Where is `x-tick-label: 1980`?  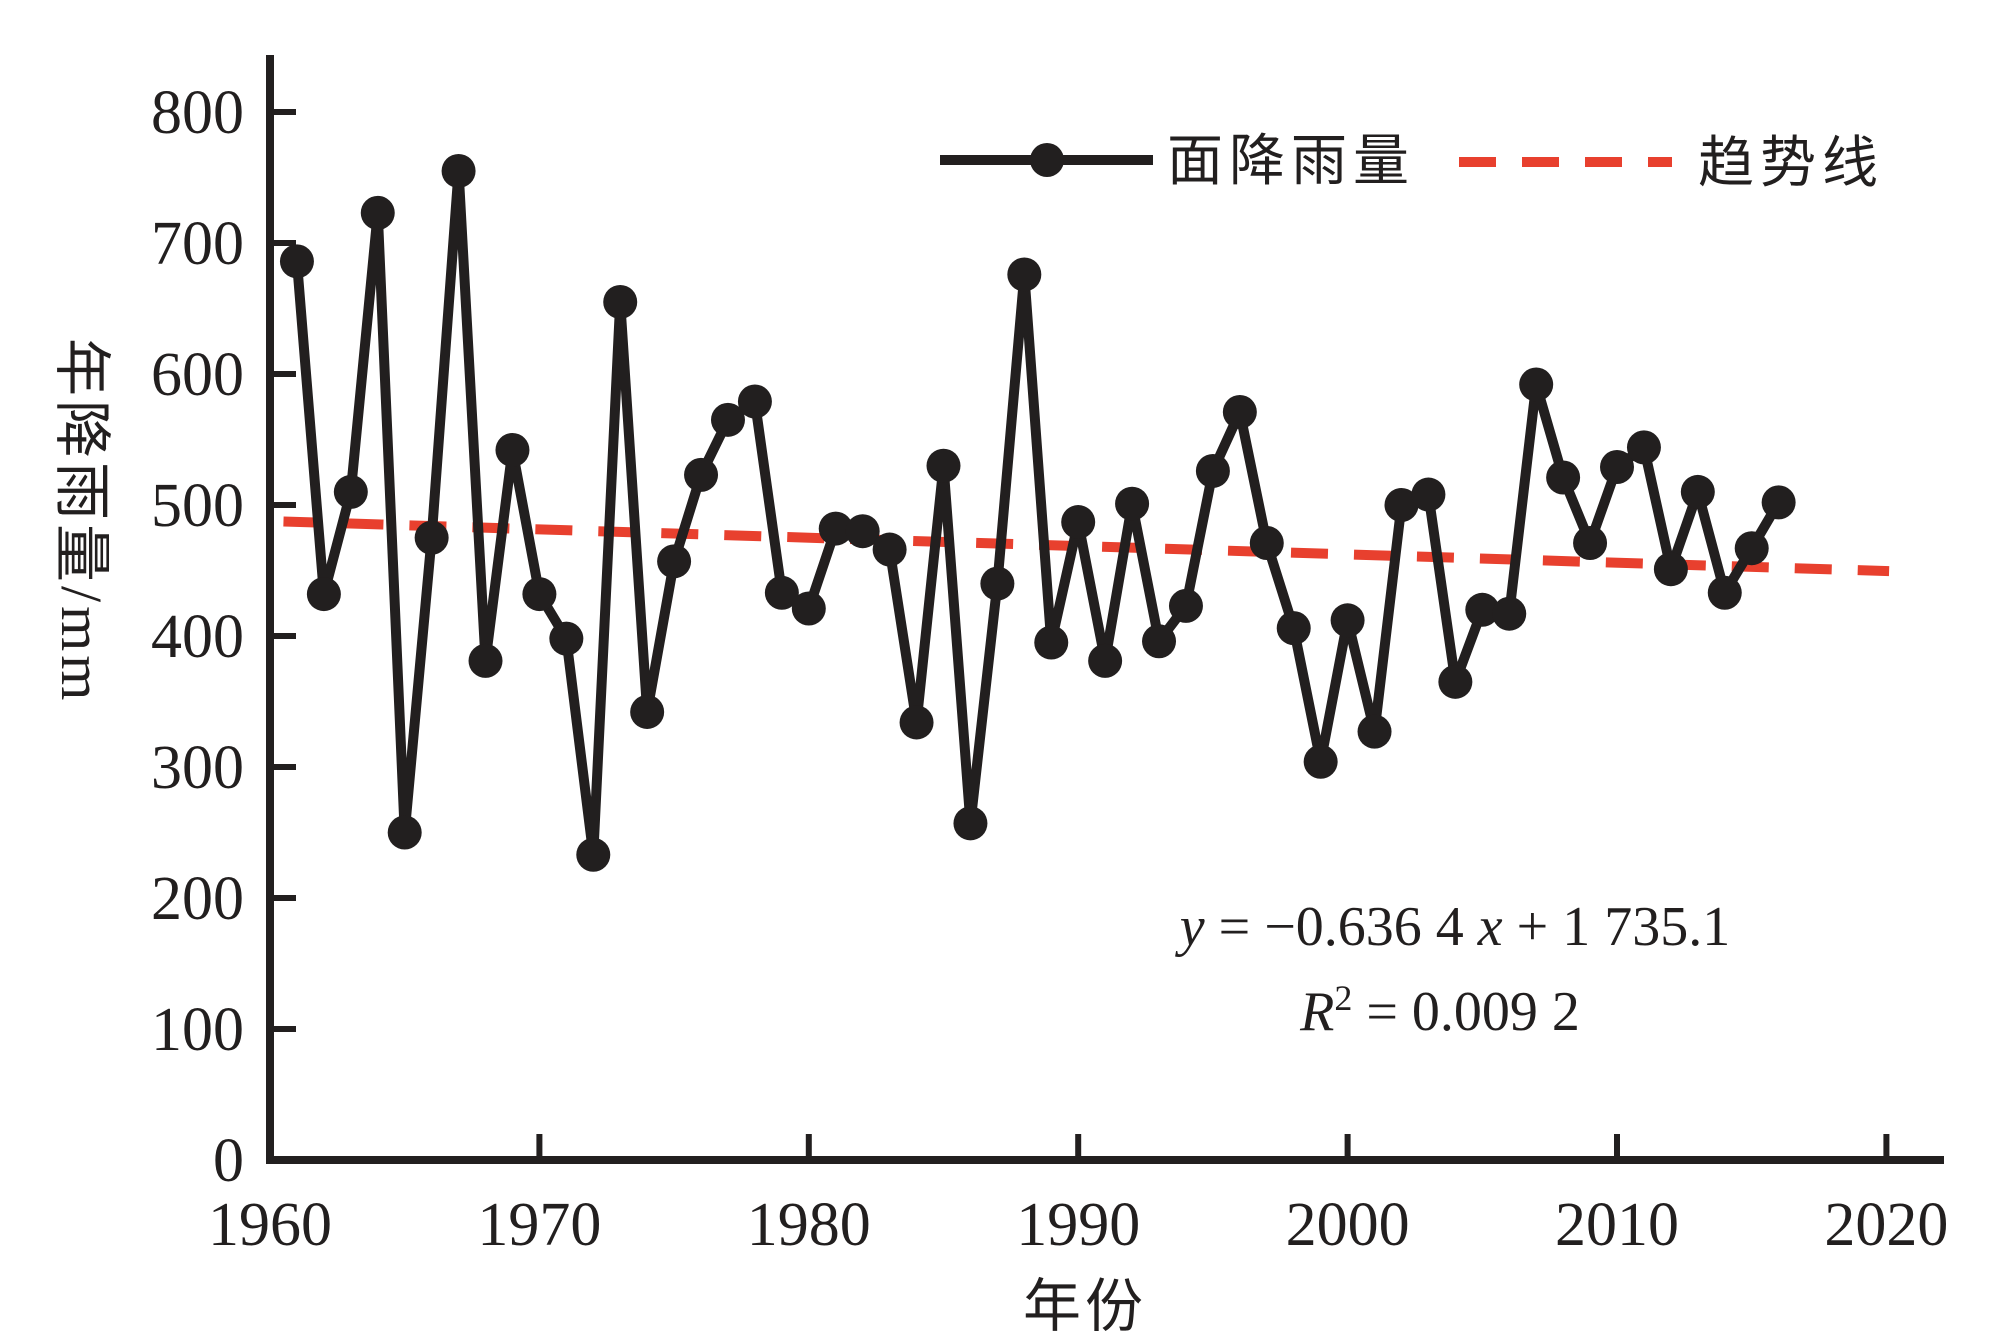 x-tick-label: 1980 is located at coordinates (809, 1225).